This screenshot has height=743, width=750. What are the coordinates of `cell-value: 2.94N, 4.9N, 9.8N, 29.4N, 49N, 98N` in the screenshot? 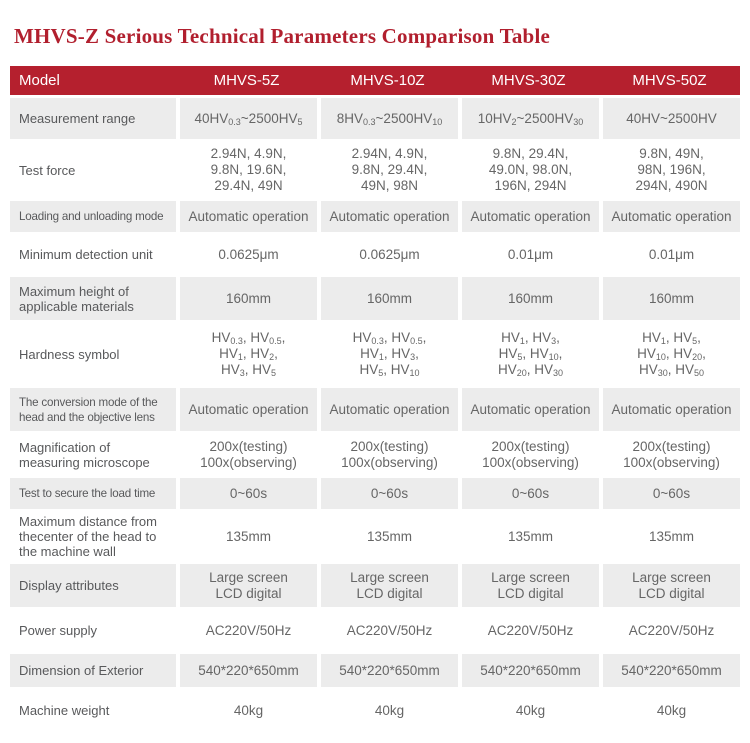 It's located at (387, 168).